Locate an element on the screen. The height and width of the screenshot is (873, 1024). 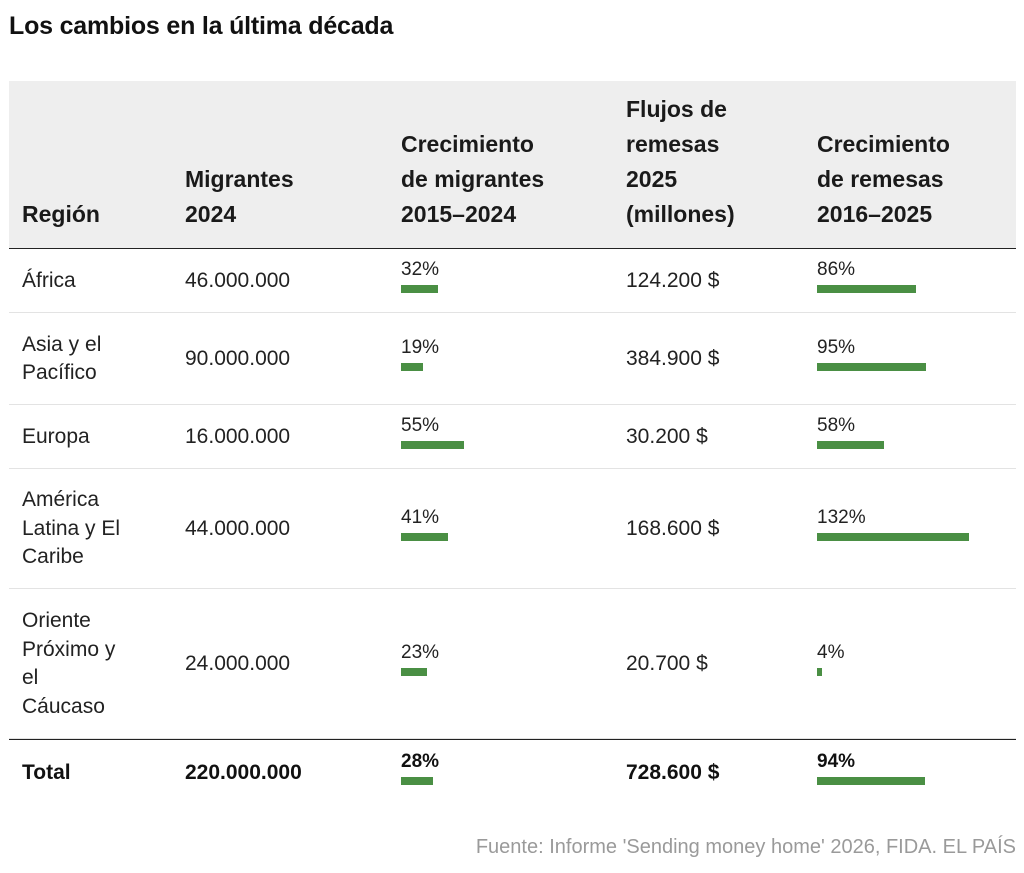
migrant-growth-label: 28% is located at coordinates (420, 761).